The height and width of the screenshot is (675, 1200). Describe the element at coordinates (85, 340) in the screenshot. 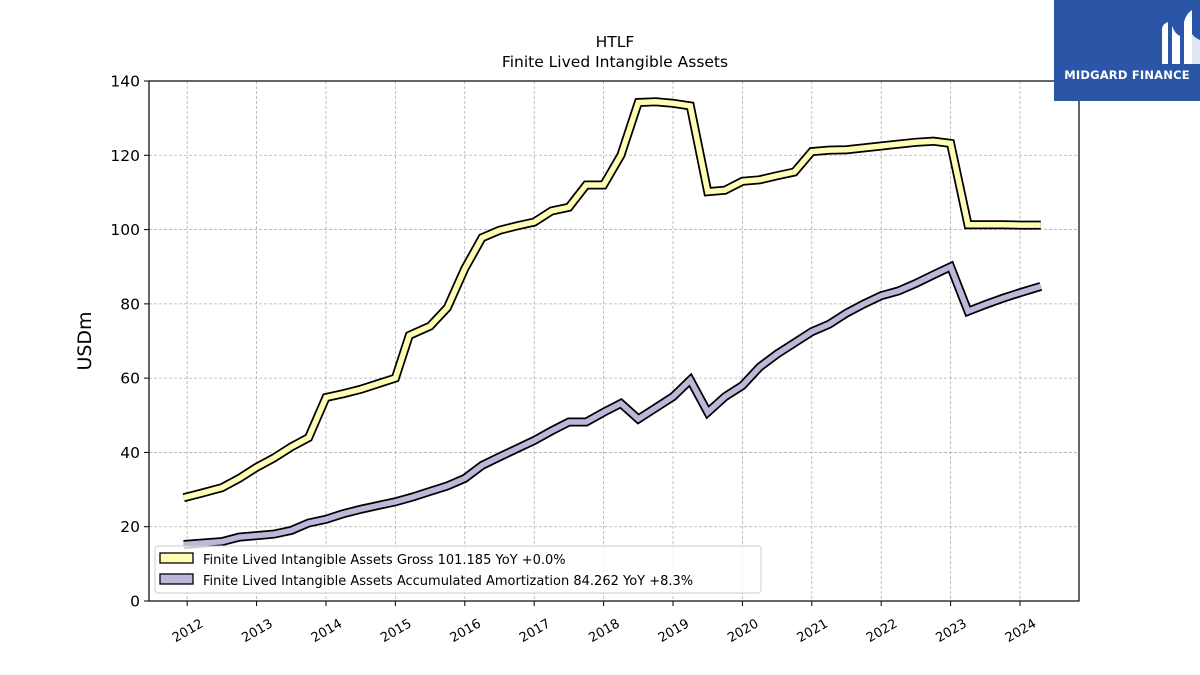

I see `y-axis-label: USDm` at that location.